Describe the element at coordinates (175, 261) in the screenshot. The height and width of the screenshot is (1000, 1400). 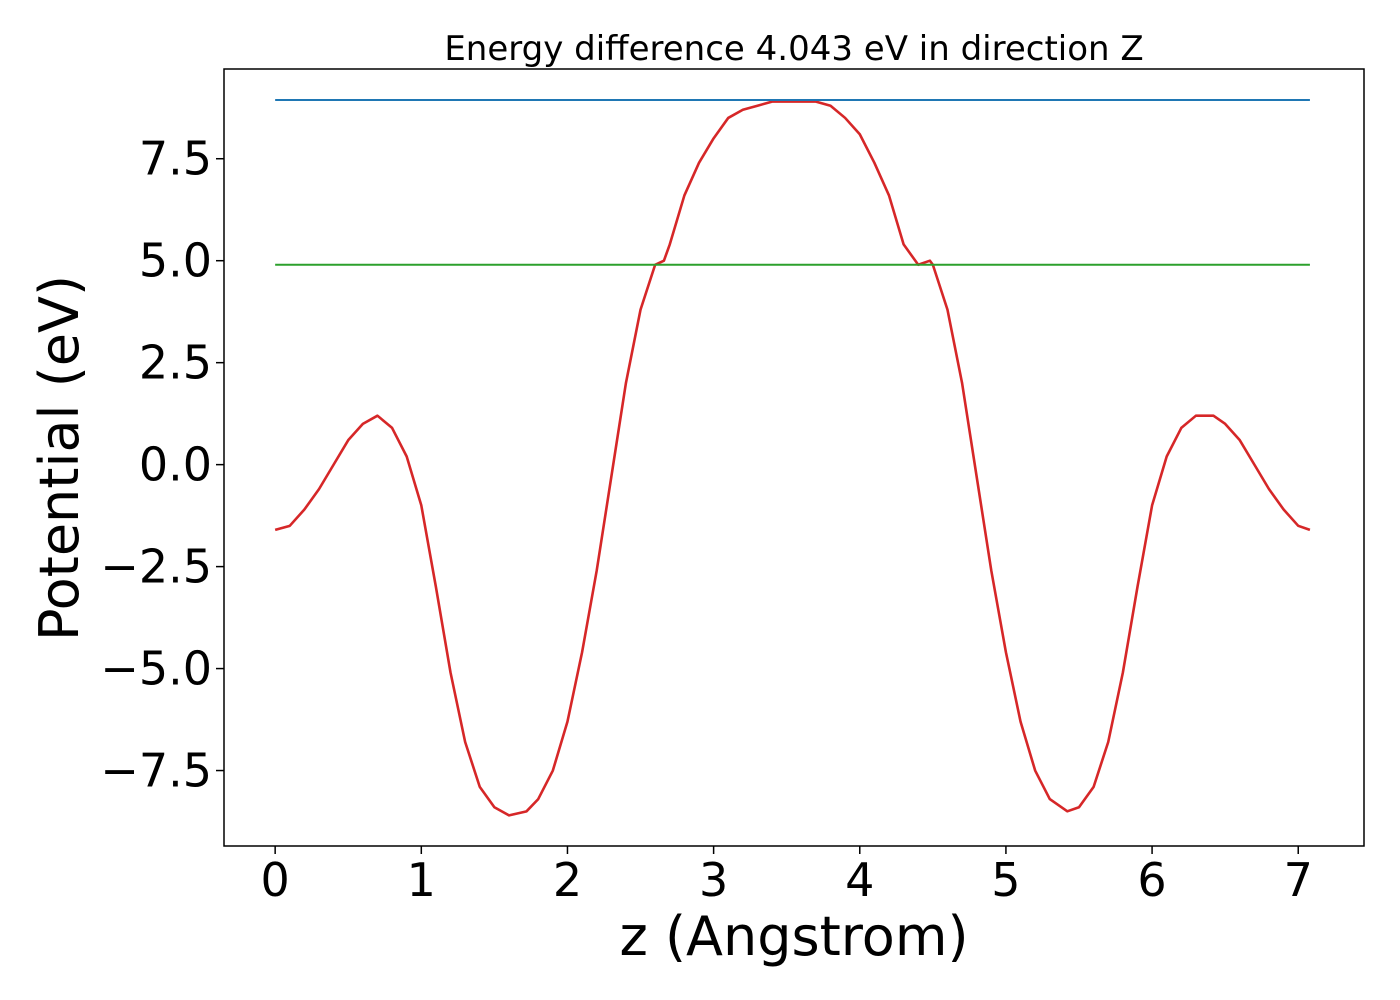
I see `y-tick-label: 5.0` at that location.